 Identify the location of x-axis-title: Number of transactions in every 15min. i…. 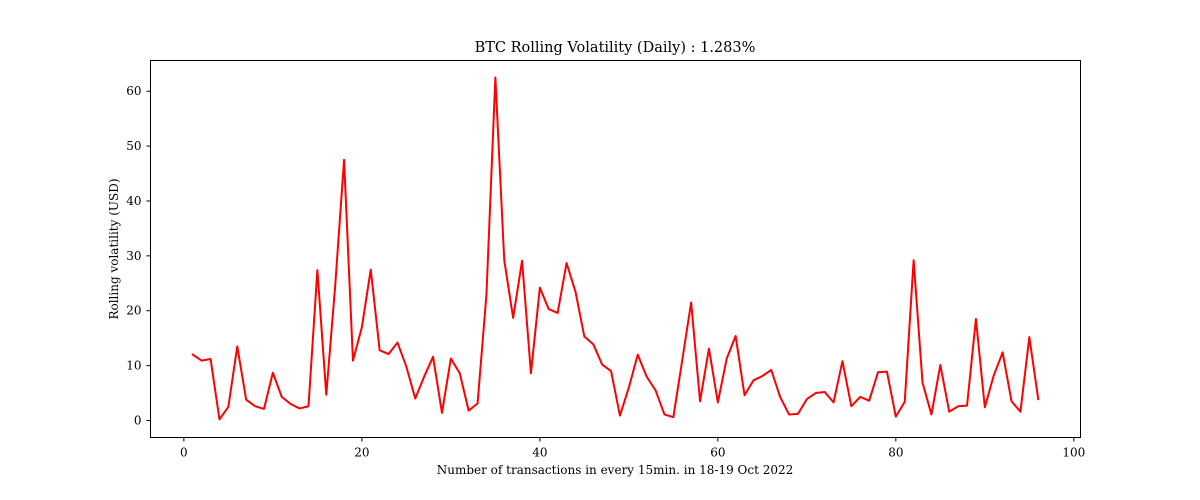
(615, 470).